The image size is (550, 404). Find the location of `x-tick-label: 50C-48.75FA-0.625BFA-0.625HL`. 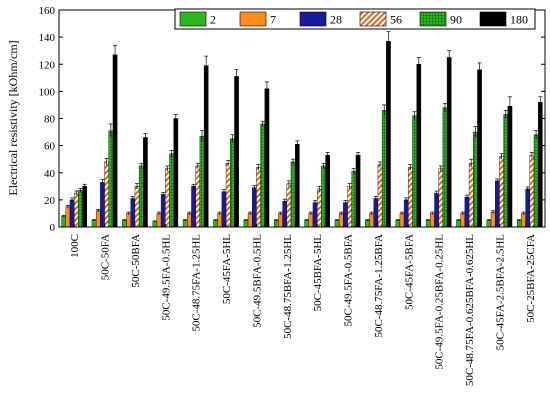

x-tick-label: 50C-48.75FA-0.625BFA-0.625HL is located at coordinates (470, 310).